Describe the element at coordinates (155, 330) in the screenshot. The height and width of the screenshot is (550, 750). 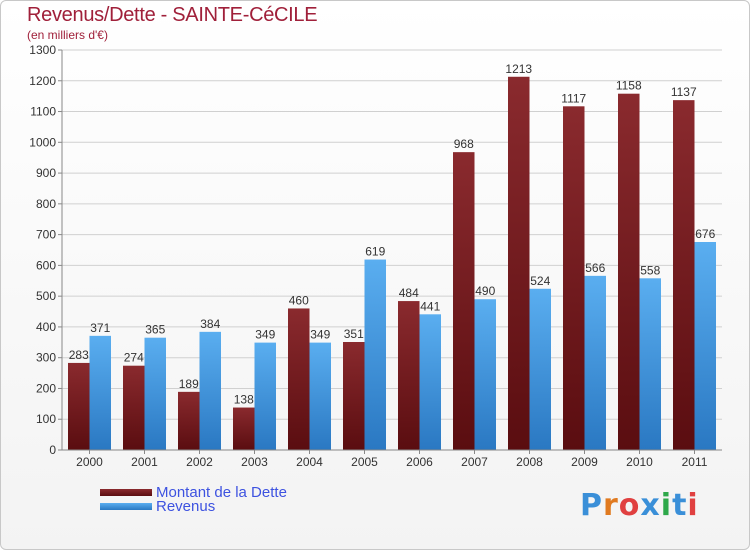
I see `data-label-revenus-2001: 365` at that location.